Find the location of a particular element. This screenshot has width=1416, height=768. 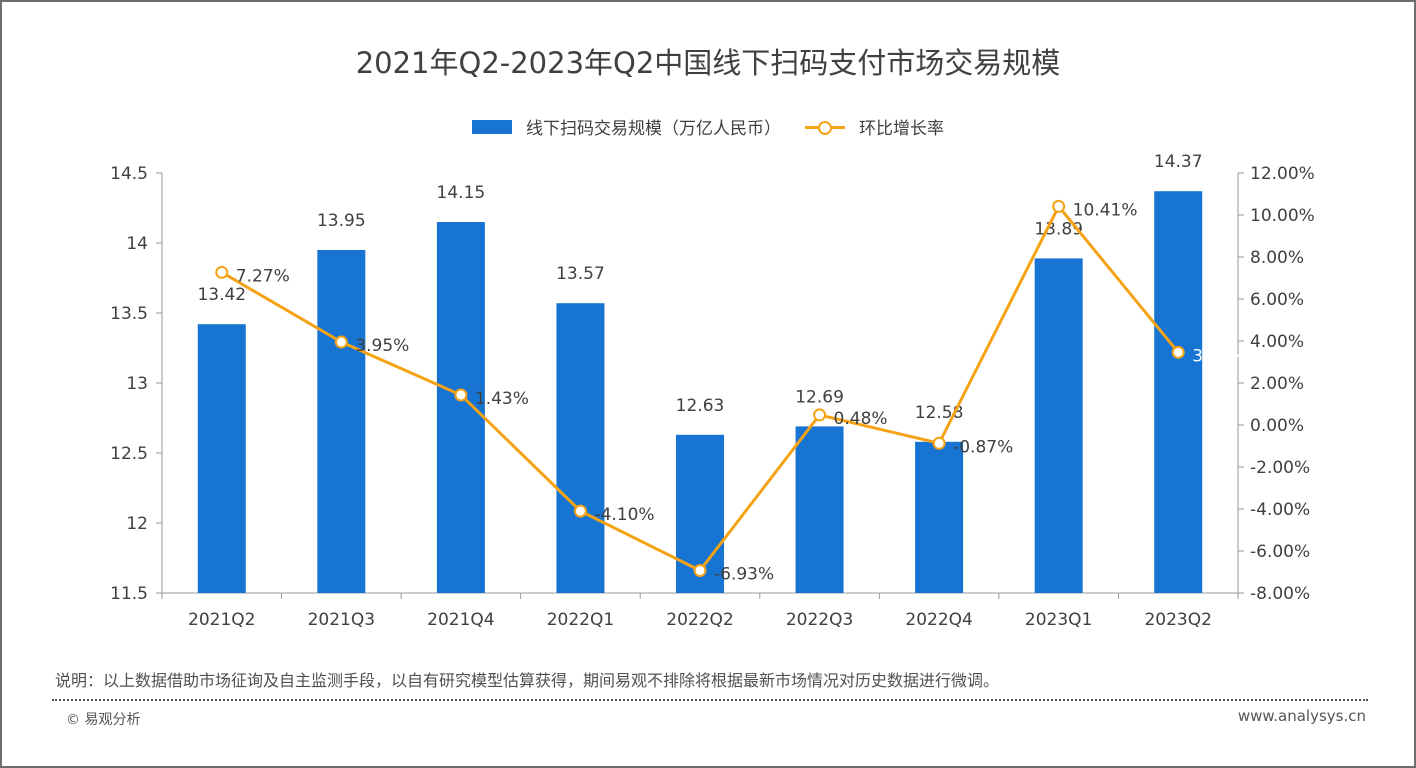

copyright: © 易观分析 is located at coordinates (103, 720).